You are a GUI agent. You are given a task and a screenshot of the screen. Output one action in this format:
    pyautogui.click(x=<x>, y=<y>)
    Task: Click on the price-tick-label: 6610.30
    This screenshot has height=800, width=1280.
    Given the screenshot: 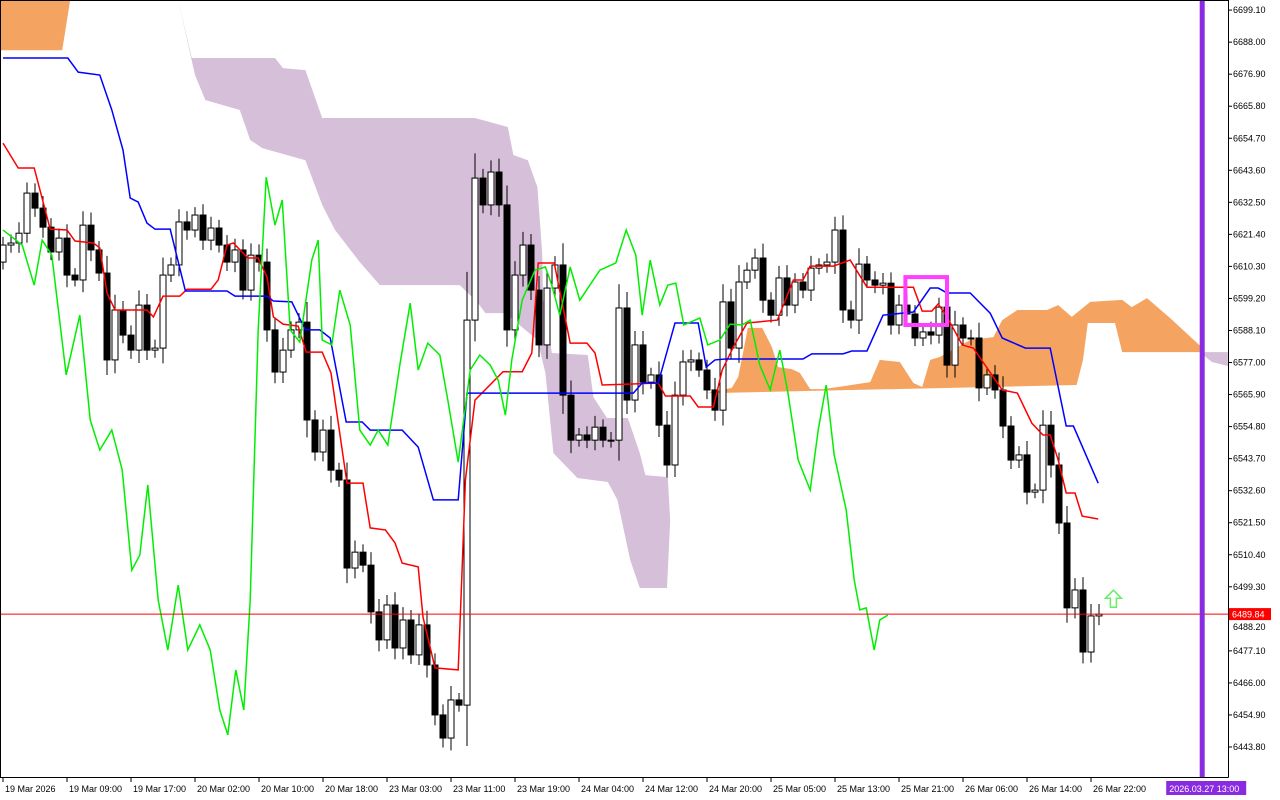 What is the action you would take?
    pyautogui.click(x=1249, y=266)
    